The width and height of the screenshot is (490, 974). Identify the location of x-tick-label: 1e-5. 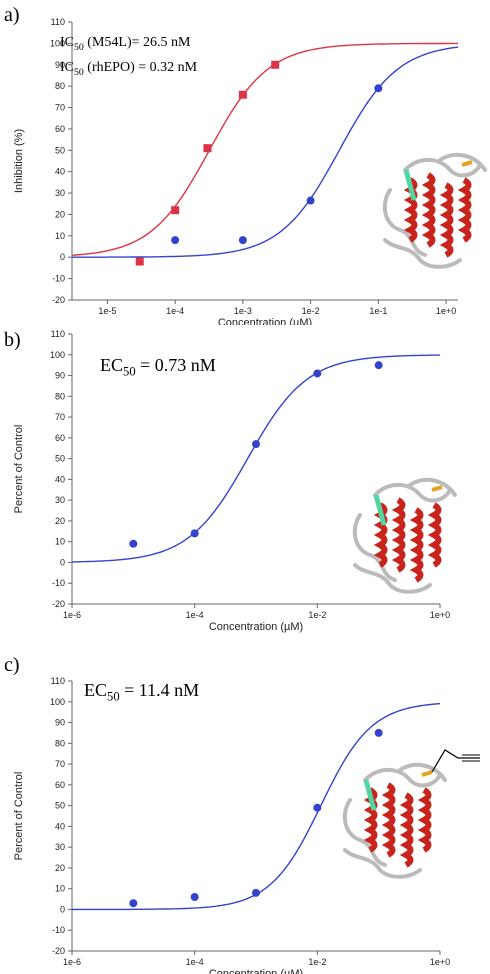
(107, 311).